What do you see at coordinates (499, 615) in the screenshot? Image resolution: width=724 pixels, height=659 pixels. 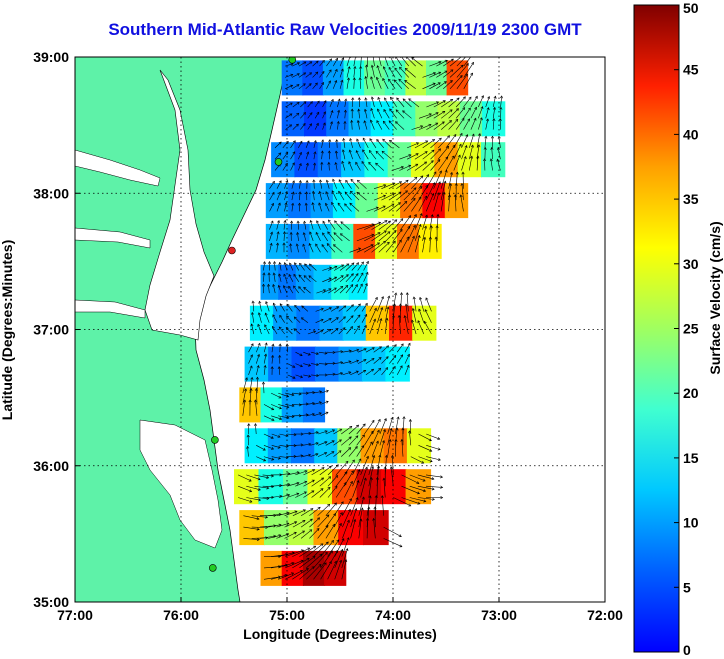 I see `x-tick-label: 73:00` at bounding box center [499, 615].